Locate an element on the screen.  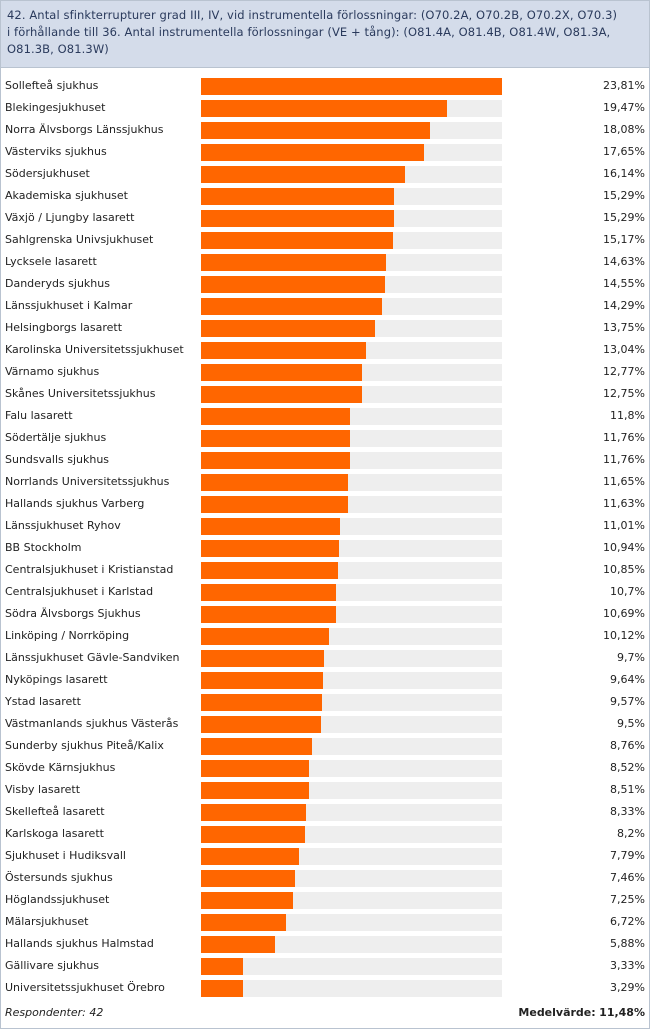
bar-row: Danderyds sjukhus 14,55% is located at coordinates (325, 284).